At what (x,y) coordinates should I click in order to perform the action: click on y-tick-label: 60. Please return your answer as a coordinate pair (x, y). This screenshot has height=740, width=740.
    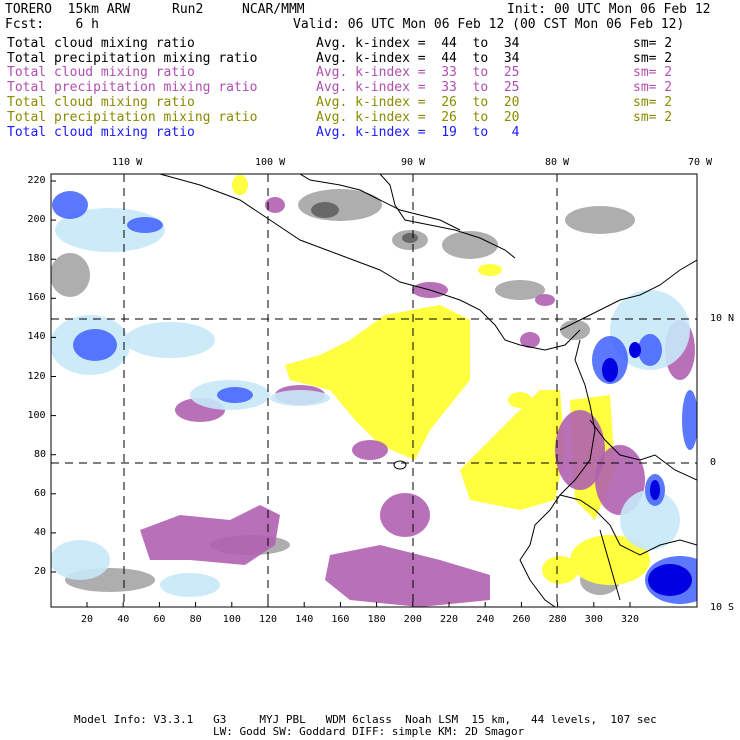
    Looking at the image, I should click on (40, 493).